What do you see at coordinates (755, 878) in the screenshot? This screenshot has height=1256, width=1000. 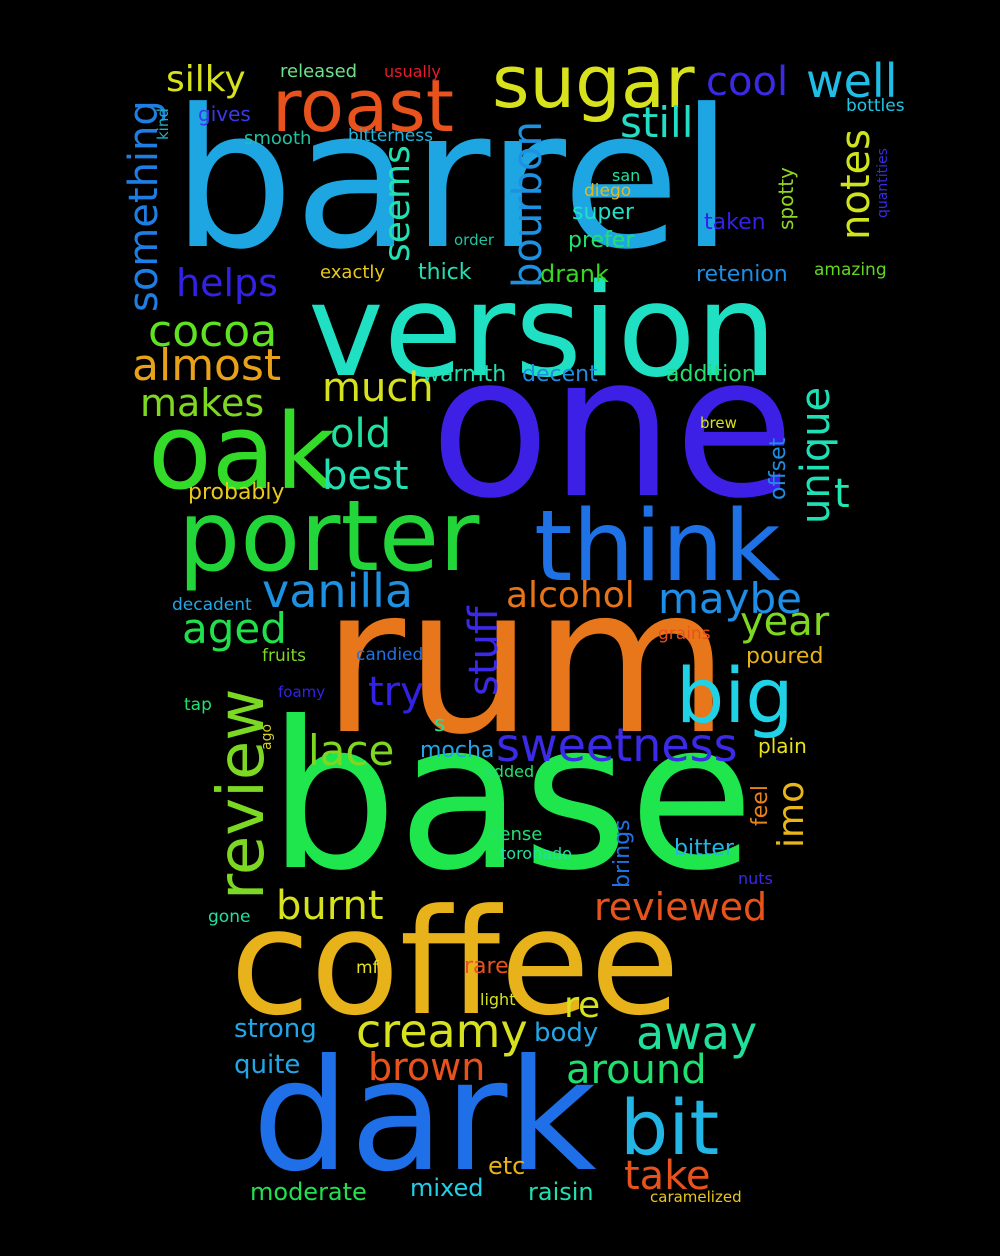 I see `word-nuts: nuts` at bounding box center [755, 878].